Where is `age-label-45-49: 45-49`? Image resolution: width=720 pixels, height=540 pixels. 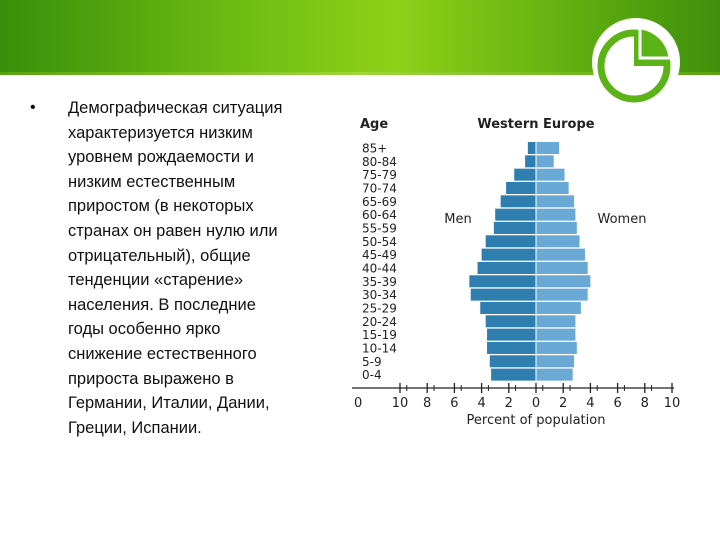 age-label-45-49: 45-49 is located at coordinates (379, 255).